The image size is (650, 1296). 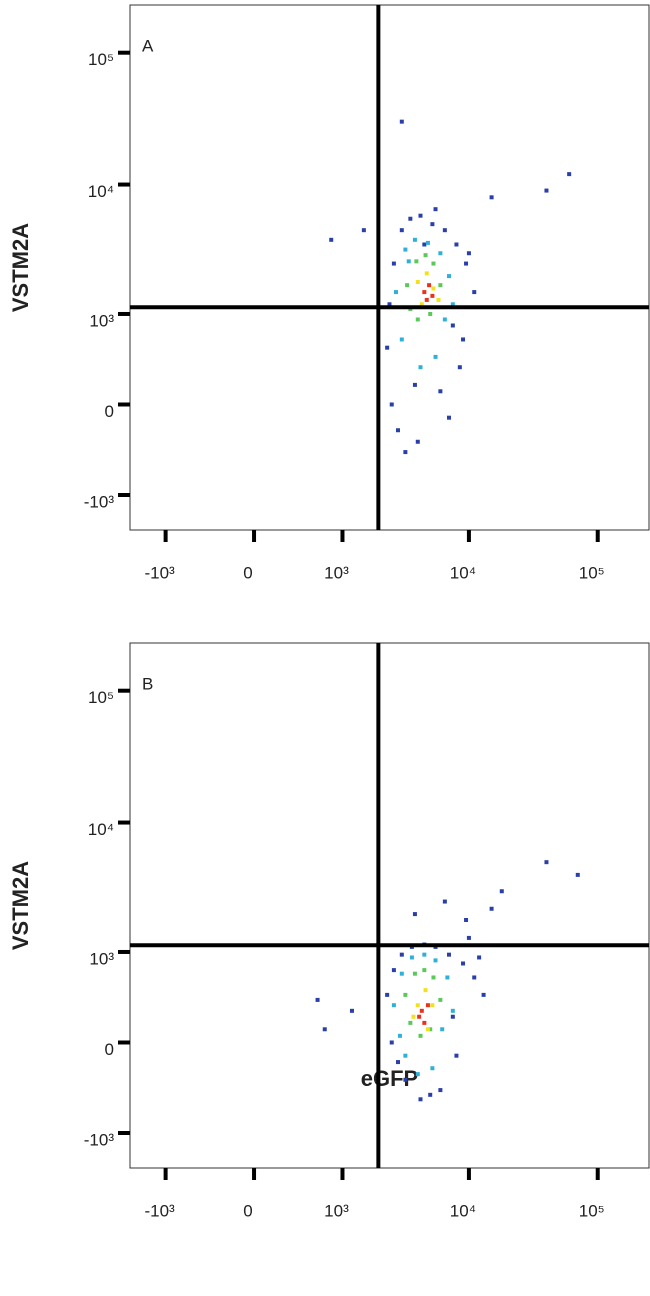 I want to click on panel-label: A, so click(x=148, y=45).